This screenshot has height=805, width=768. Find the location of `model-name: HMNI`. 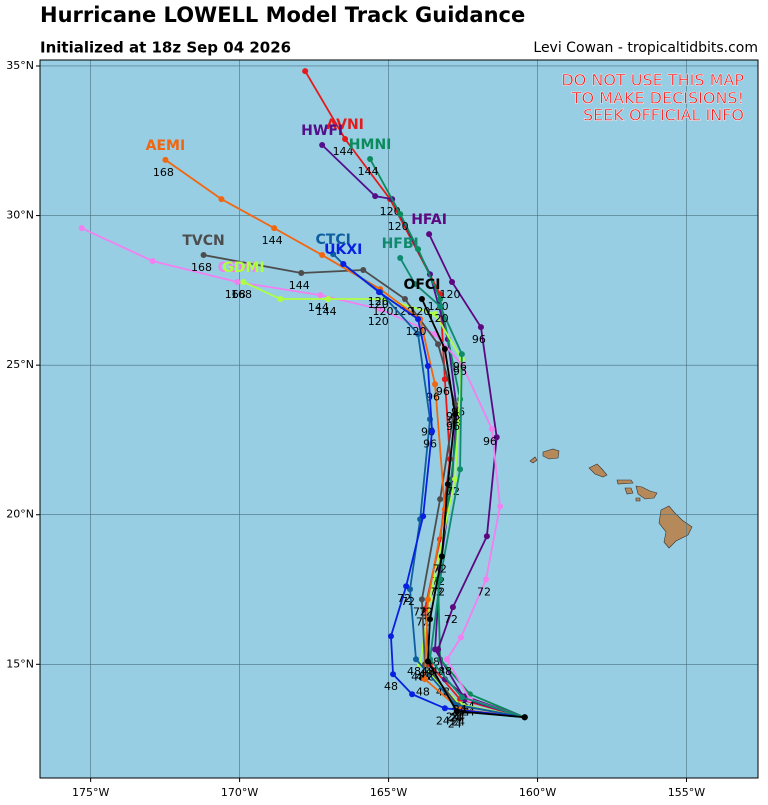

model-name: HMNI is located at coordinates (370, 145).